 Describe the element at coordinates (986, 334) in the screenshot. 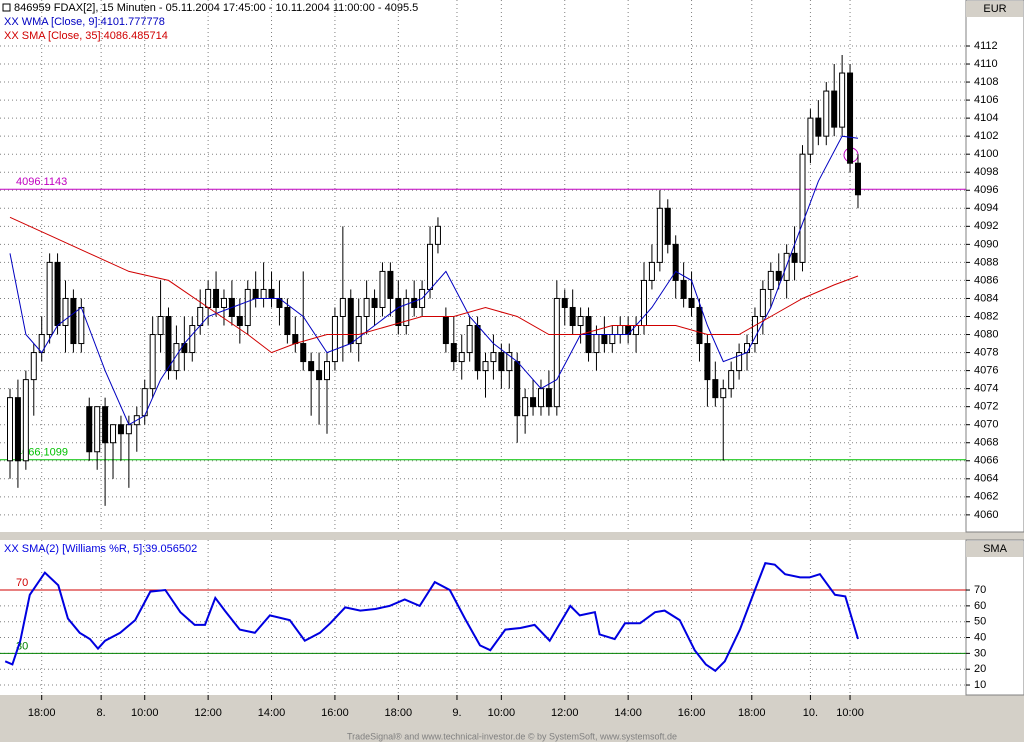

I see `y-tick-label: 4080` at that location.